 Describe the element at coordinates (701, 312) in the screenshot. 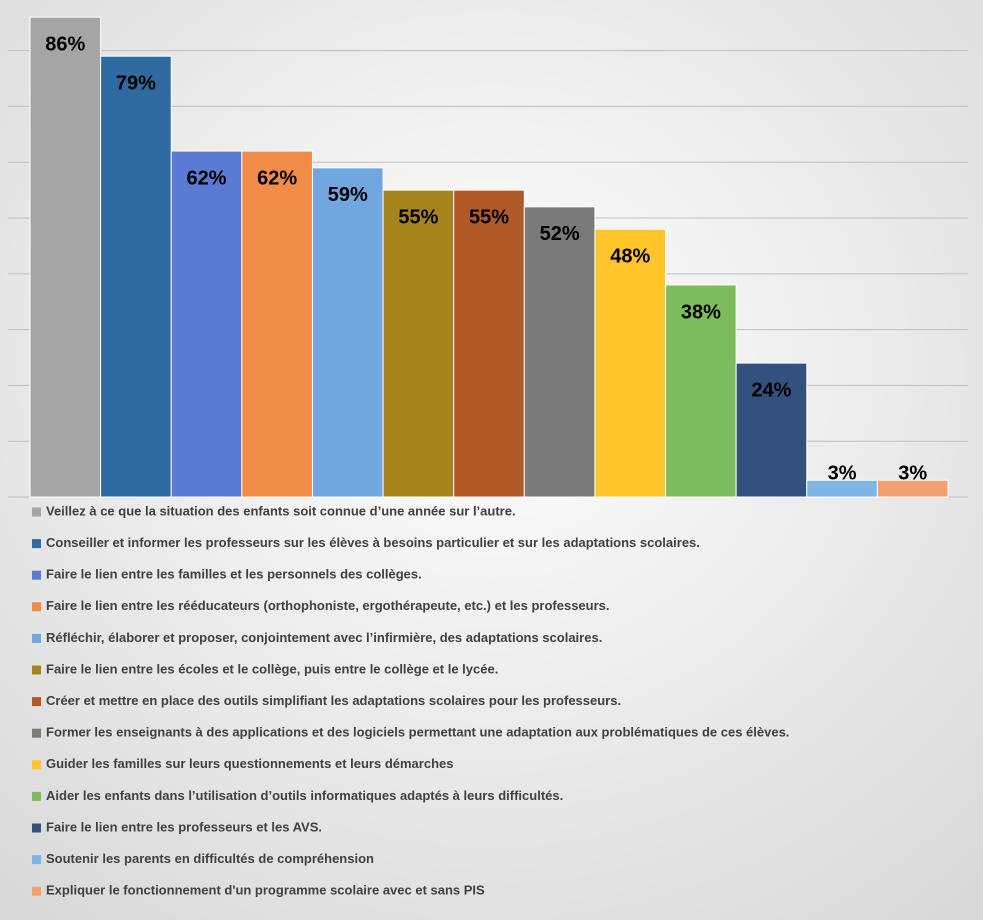

I see `value-label: 38%` at that location.